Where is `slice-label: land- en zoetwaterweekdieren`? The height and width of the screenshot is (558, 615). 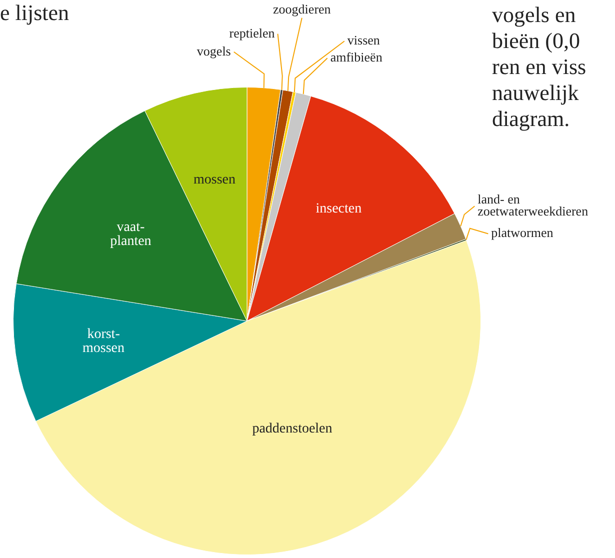 slice-label: land- en zoetwaterweekdieren is located at coordinates (533, 205).